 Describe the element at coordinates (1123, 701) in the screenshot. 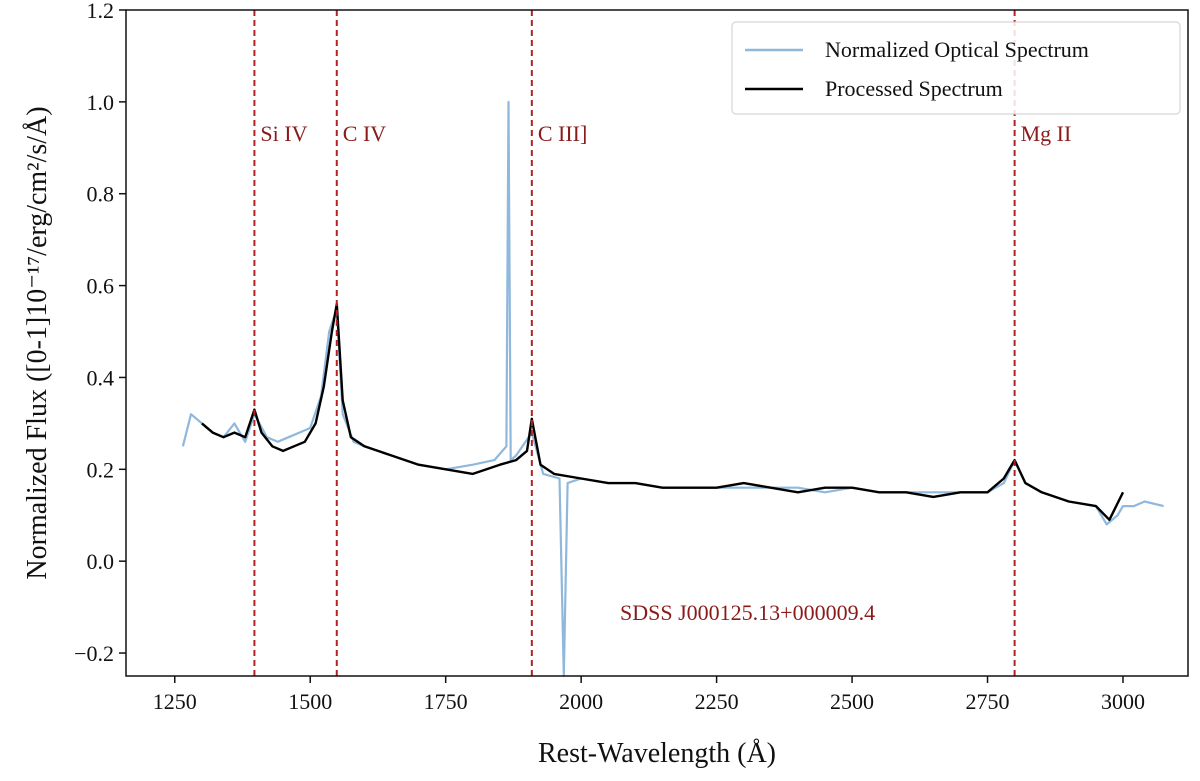

I see `x-tick-label: 3000` at that location.